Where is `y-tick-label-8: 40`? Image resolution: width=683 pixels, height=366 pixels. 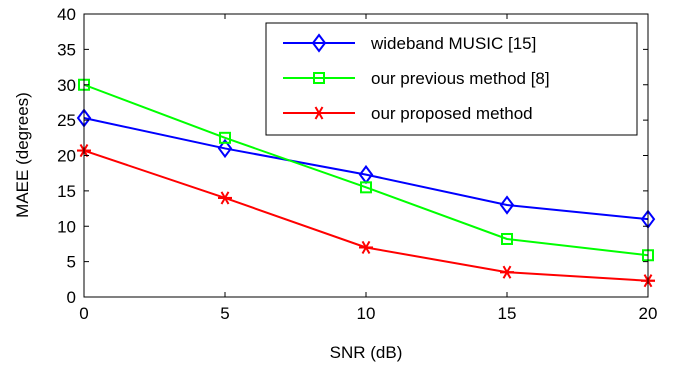
y-tick-label-8: 40 is located at coordinates (66, 14).